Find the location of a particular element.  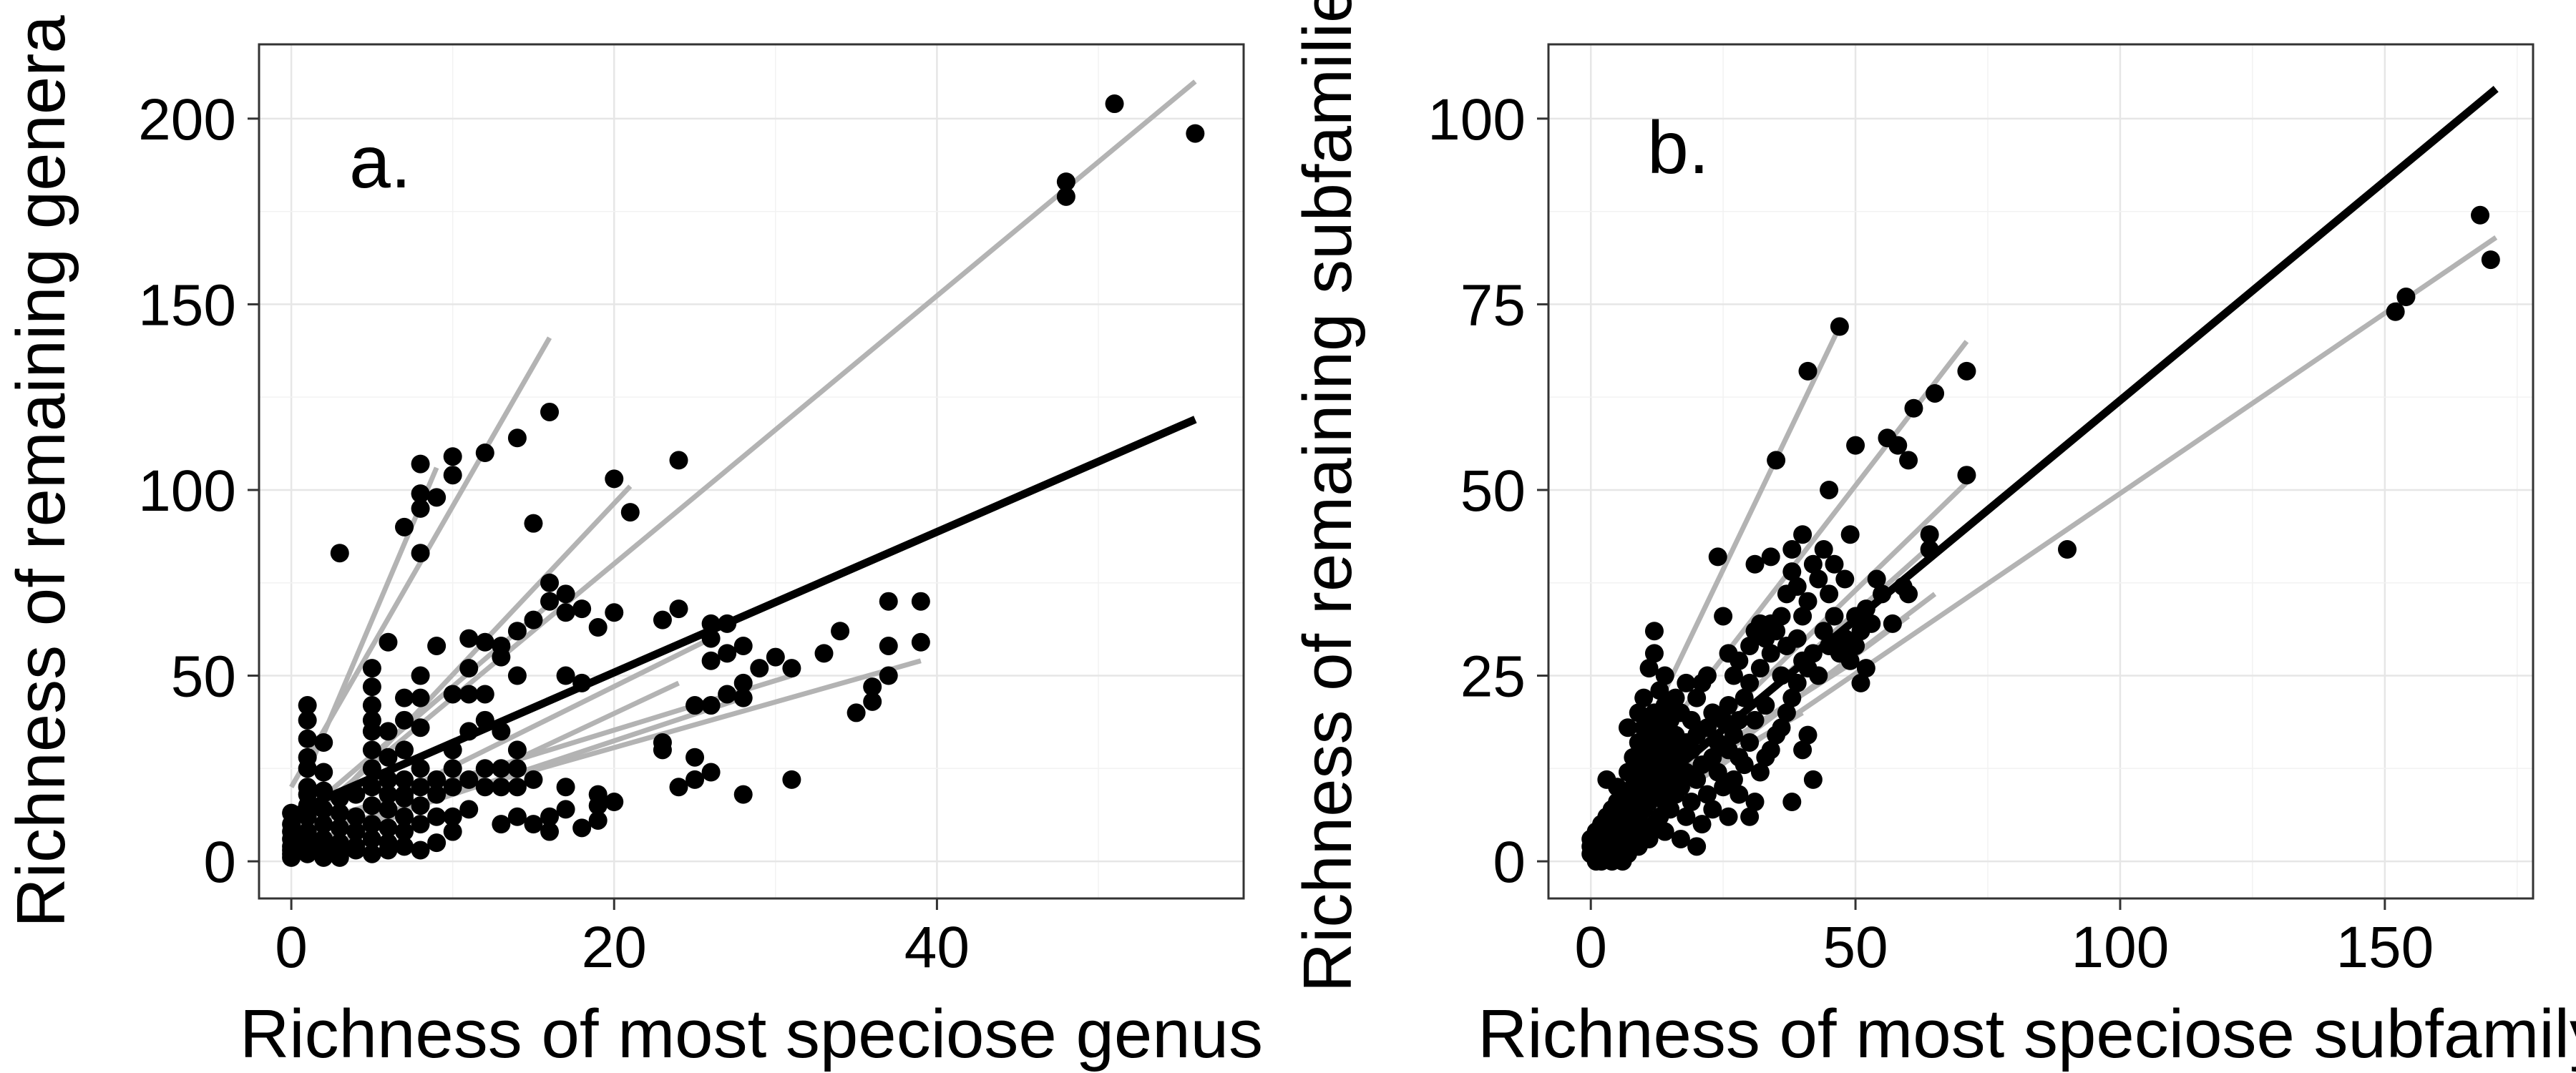

x-tick-label: 100 is located at coordinates (2121, 948).